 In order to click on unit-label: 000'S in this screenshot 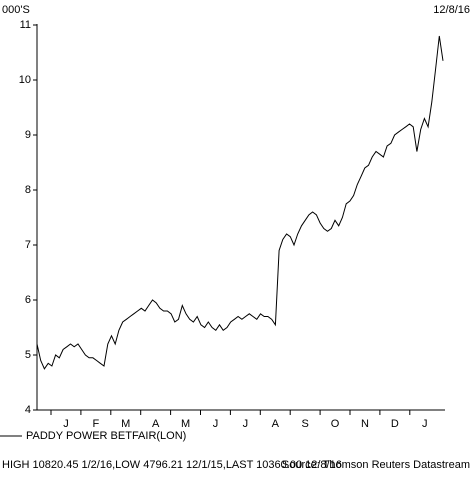, I will do `click(16, 10)`.